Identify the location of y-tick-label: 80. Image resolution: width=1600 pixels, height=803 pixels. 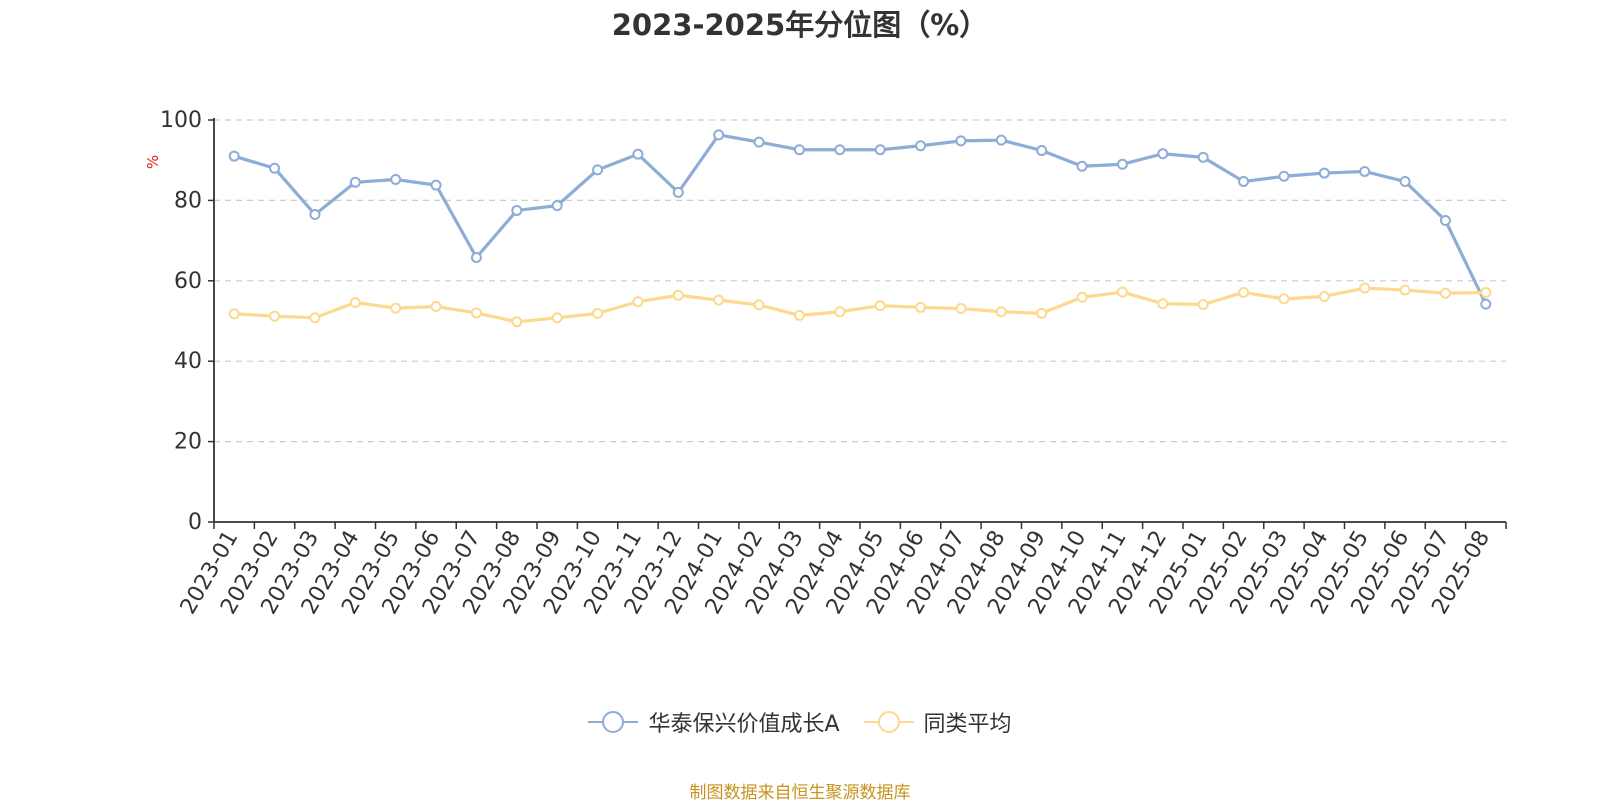
(188, 200).